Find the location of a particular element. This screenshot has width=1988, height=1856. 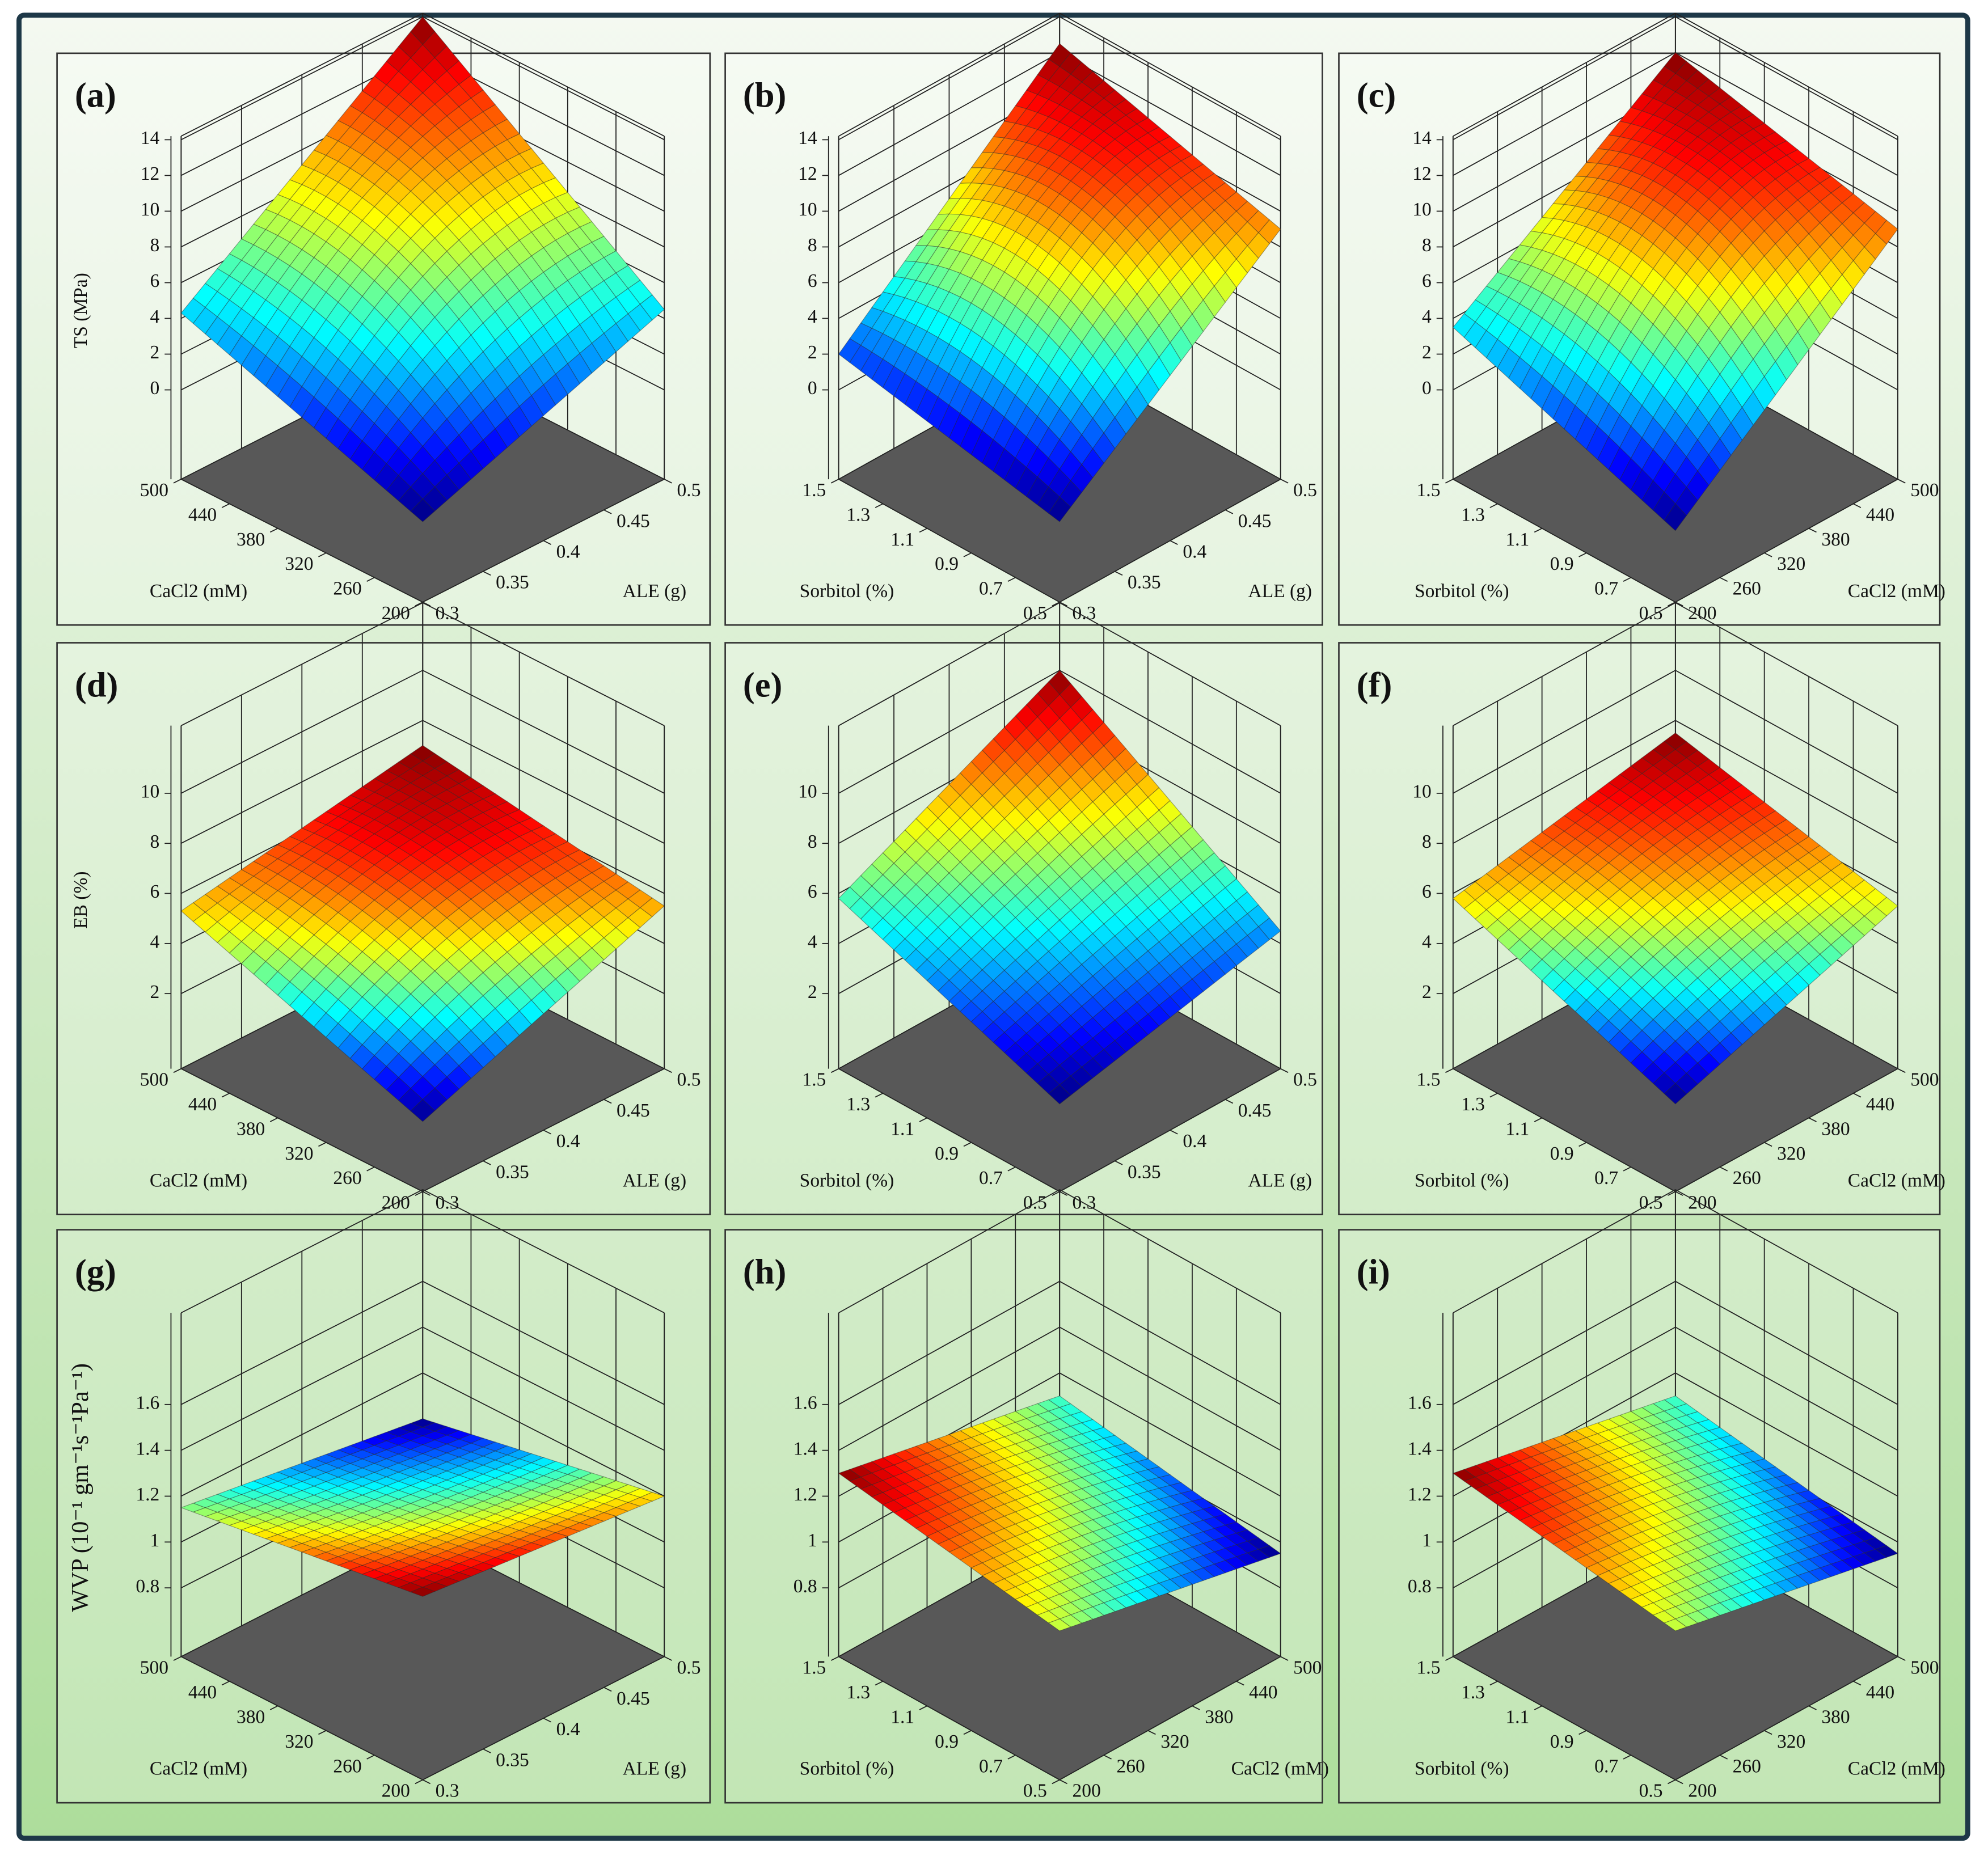

wall-edge is located at coordinates (1564, 74).